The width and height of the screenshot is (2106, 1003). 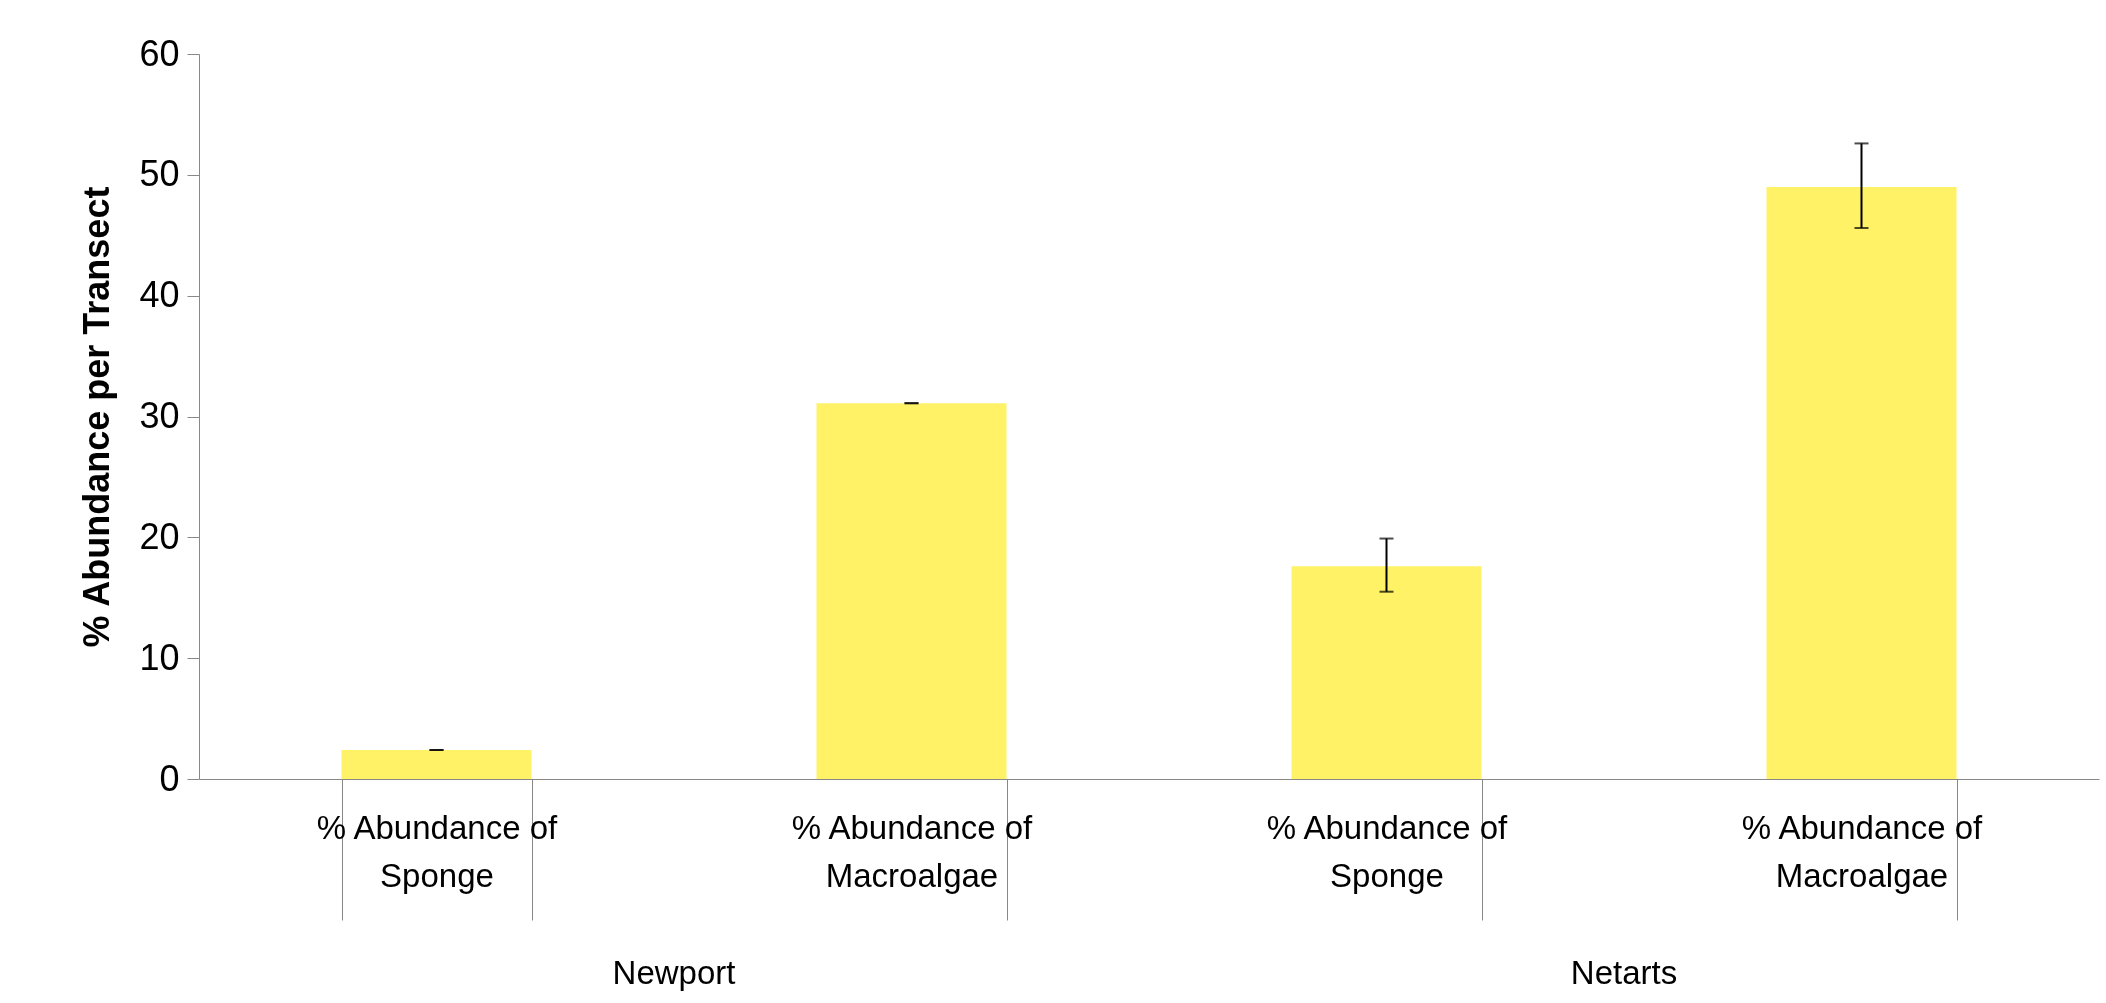 What do you see at coordinates (159, 536) in the screenshot?
I see `y-tick-label: 20` at bounding box center [159, 536].